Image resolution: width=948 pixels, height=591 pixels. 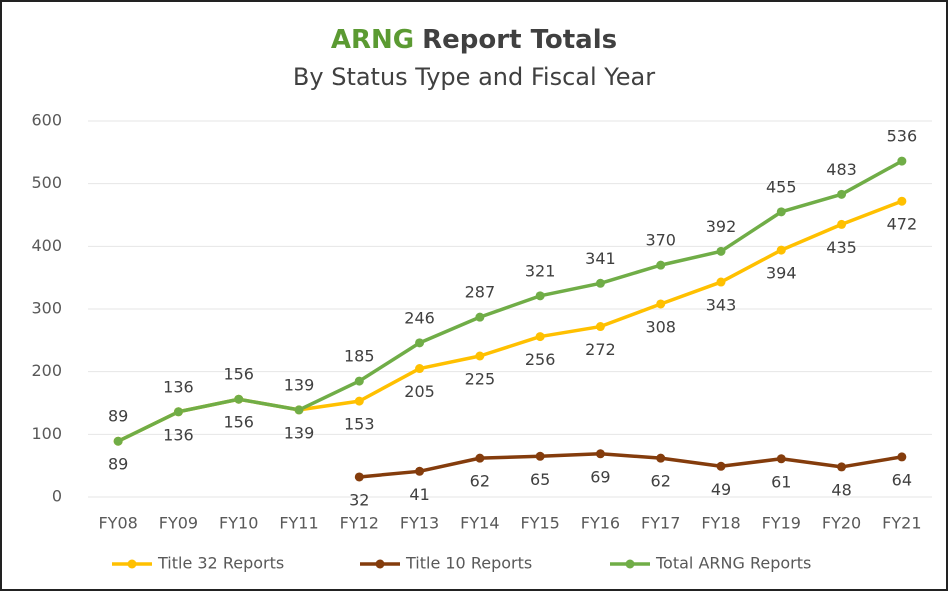 I want to click on data-label: 41, so click(x=419, y=494).